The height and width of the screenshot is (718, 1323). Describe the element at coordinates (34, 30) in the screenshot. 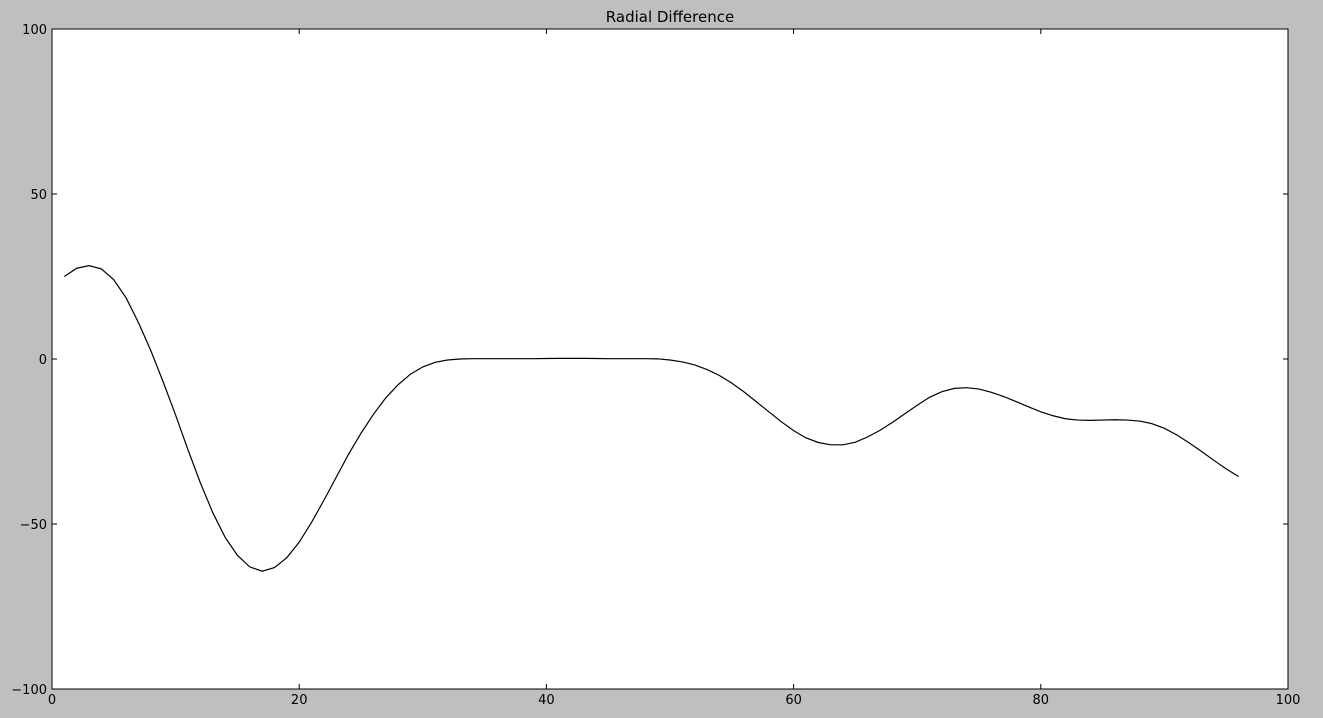

I see `y-tick-label: 100` at that location.